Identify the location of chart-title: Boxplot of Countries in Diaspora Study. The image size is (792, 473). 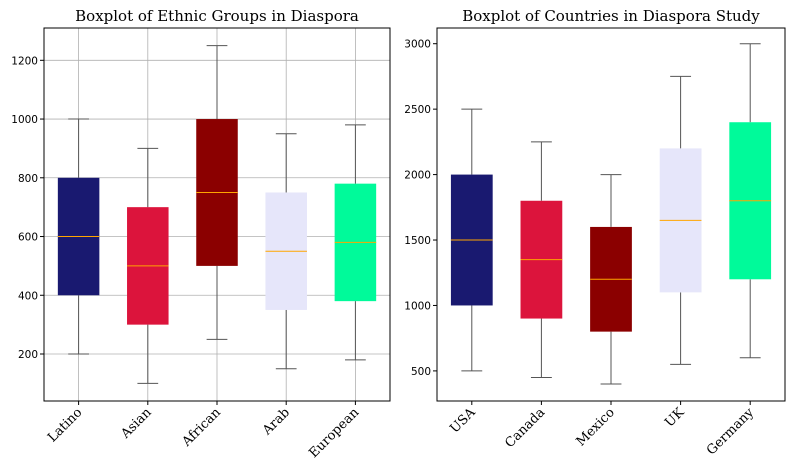
(611, 16).